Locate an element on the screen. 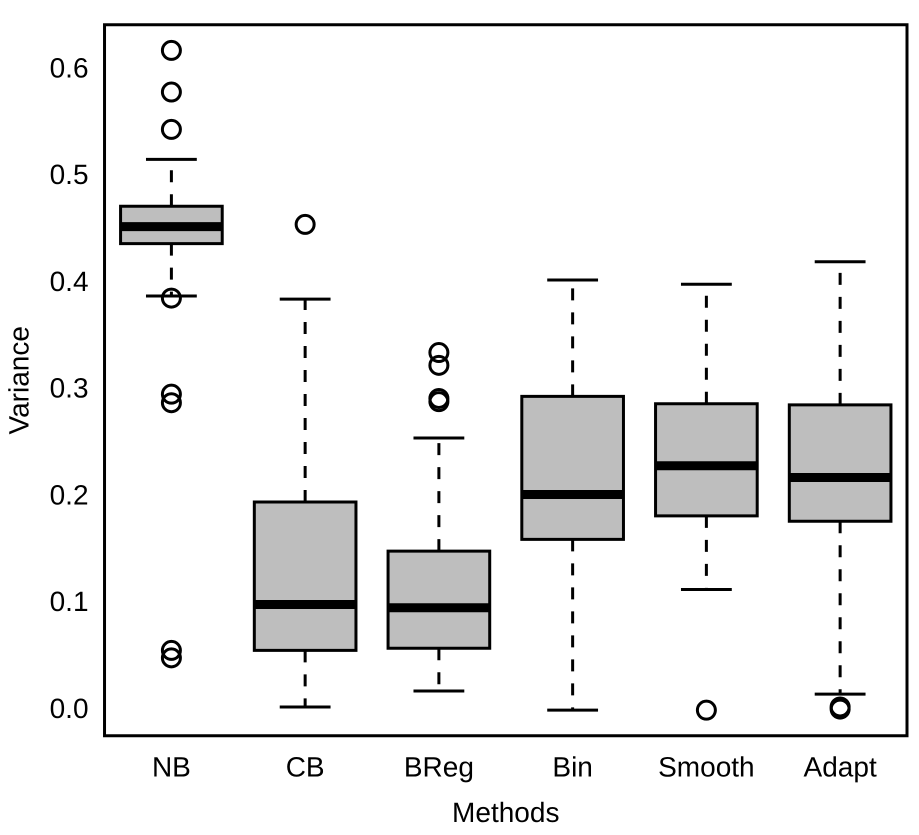  y-tick-label: 0.6 is located at coordinates (69, 68).